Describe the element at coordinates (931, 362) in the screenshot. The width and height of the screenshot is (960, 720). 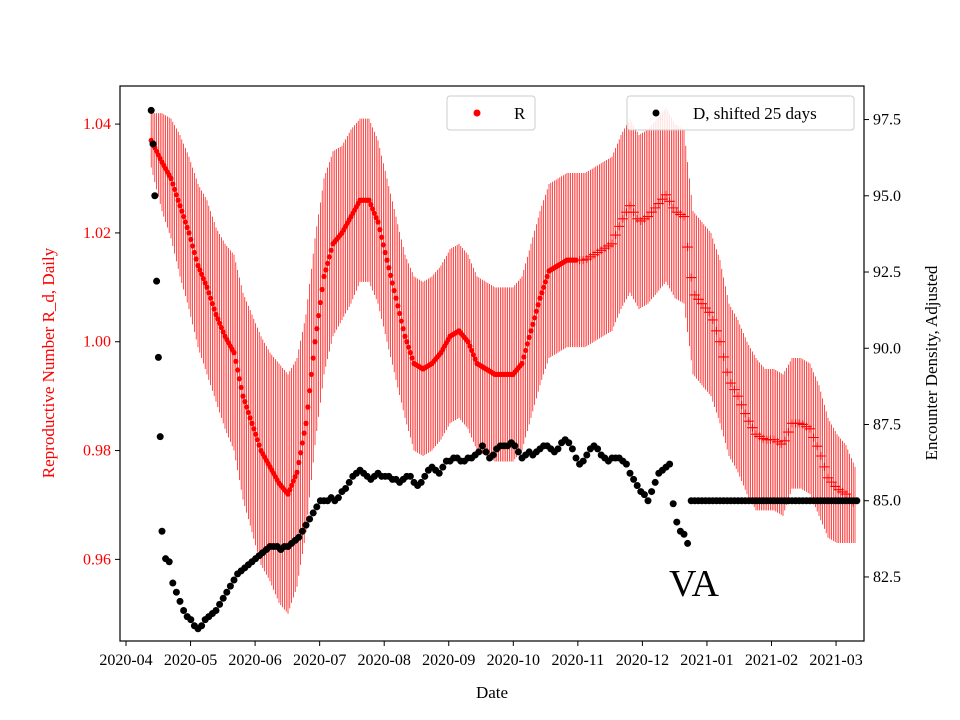
I see `y-right-axis-label: Encounter Density, Adjusted` at that location.